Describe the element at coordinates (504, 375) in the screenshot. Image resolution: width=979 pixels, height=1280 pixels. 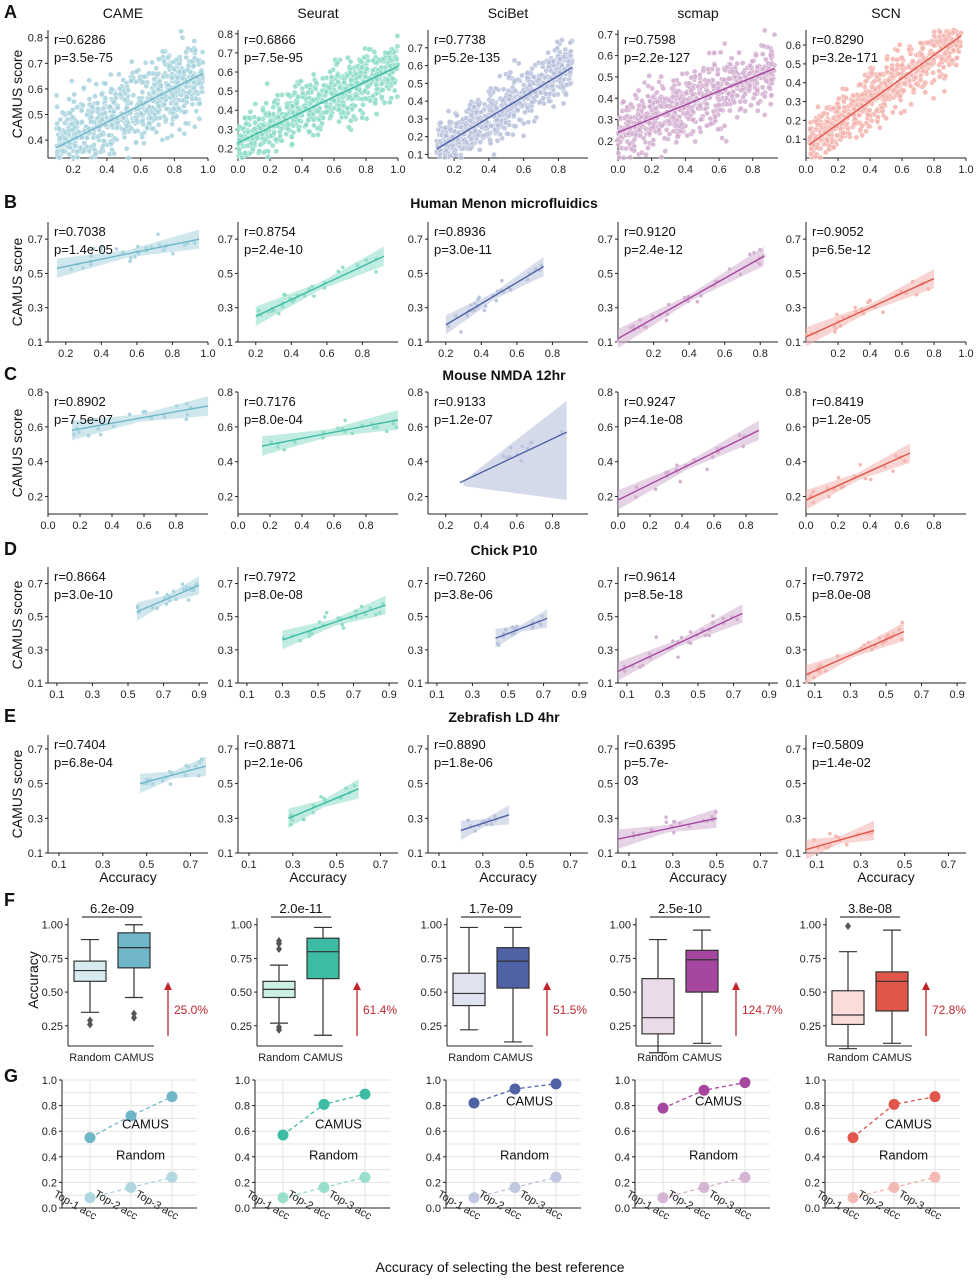
I see `row-title: Mouse NMDA 12hr` at that location.